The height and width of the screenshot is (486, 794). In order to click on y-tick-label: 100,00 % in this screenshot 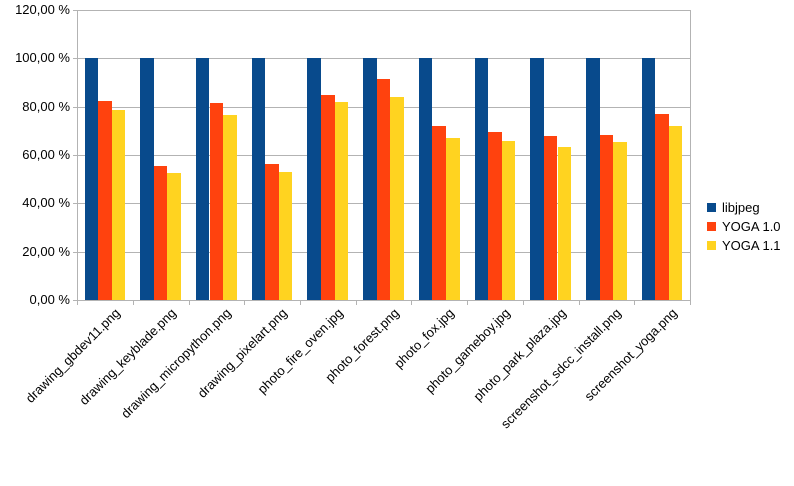, I will do `click(42, 58)`.